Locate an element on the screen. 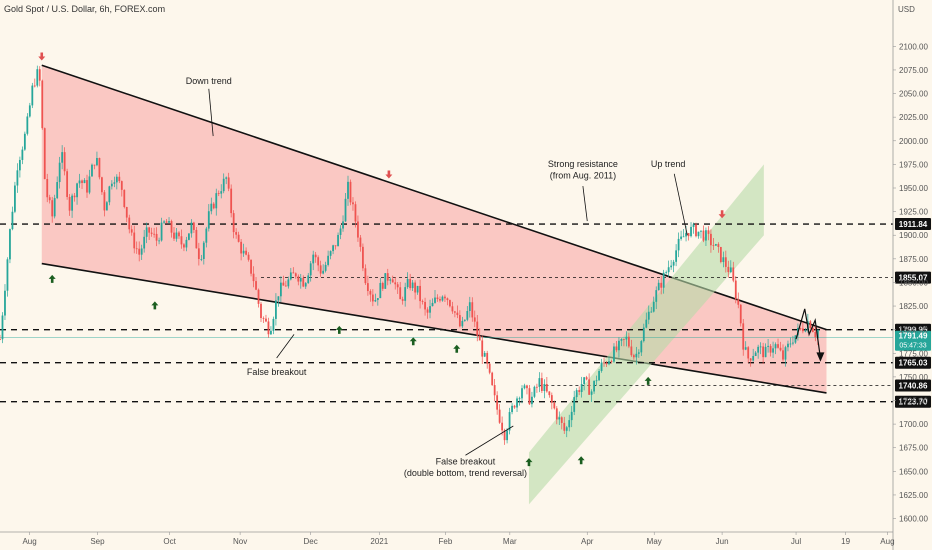  level-1855-tag is located at coordinates (913, 277).